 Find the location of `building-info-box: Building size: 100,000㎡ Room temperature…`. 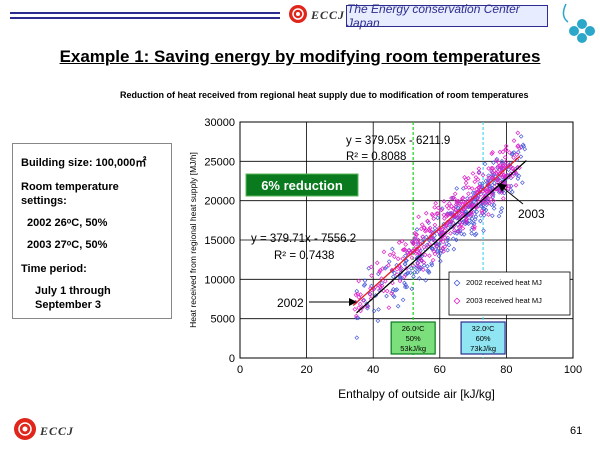

building-info-box: Building size: 100,000㎡ Room temperature… is located at coordinates (92, 231).